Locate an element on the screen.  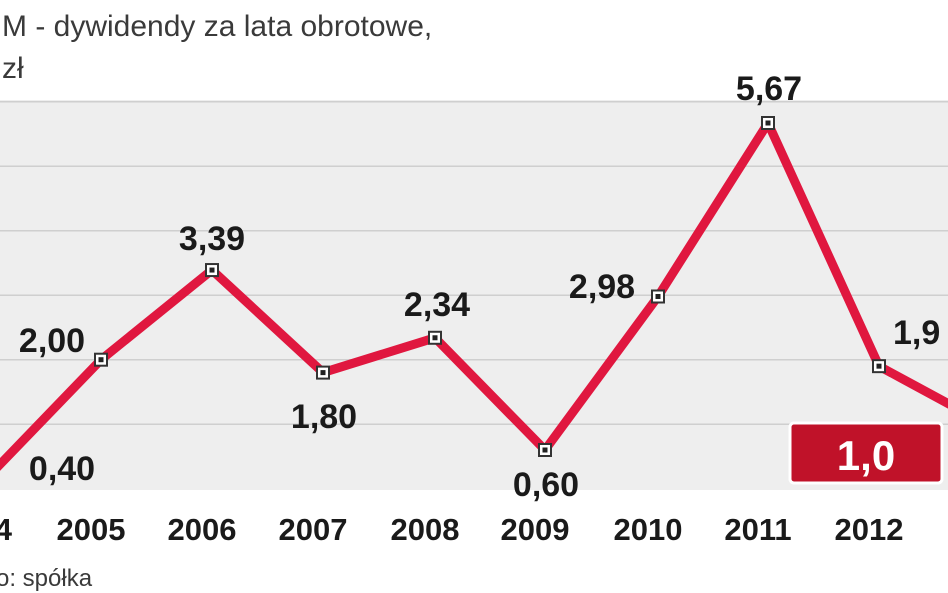
chart-unit: zł is located at coordinates (13, 68).